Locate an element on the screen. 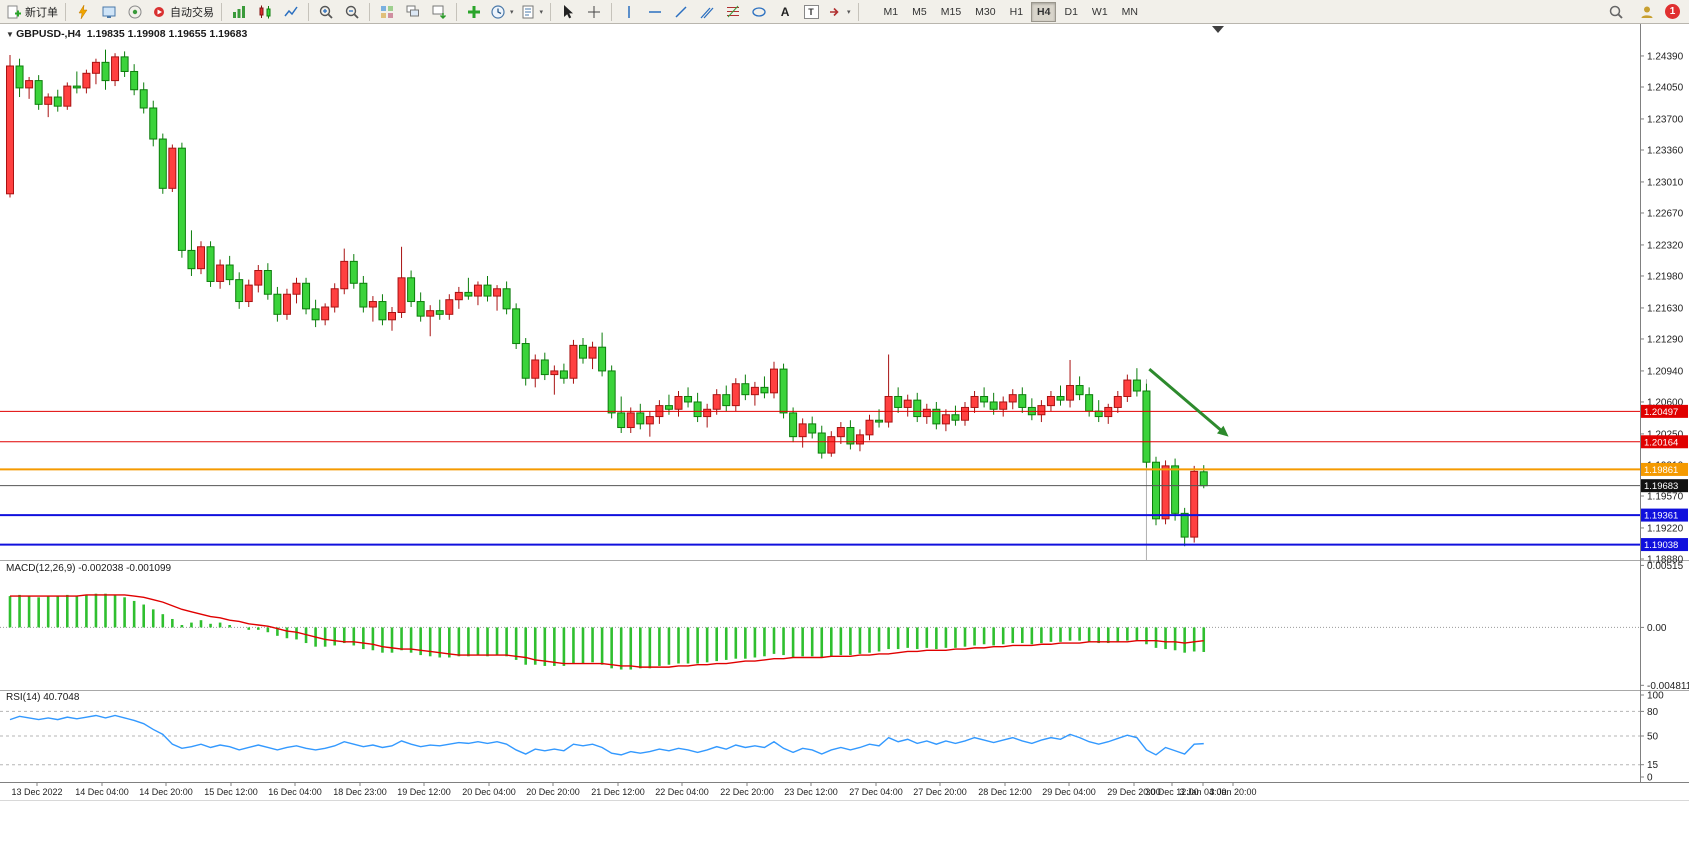  clock-icon is located at coordinates (498, 12).